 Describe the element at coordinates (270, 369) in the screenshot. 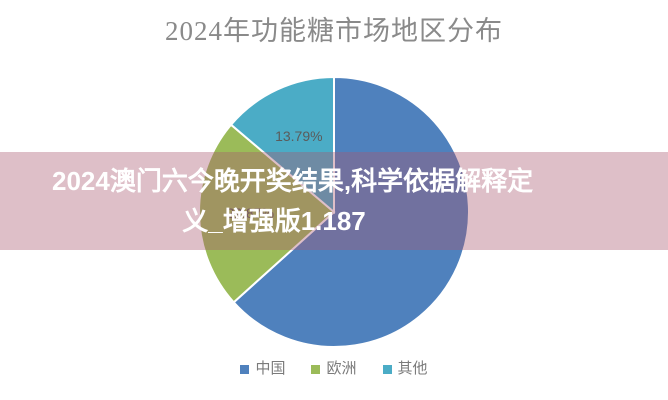

I see `legend-label-china: 中国` at that location.